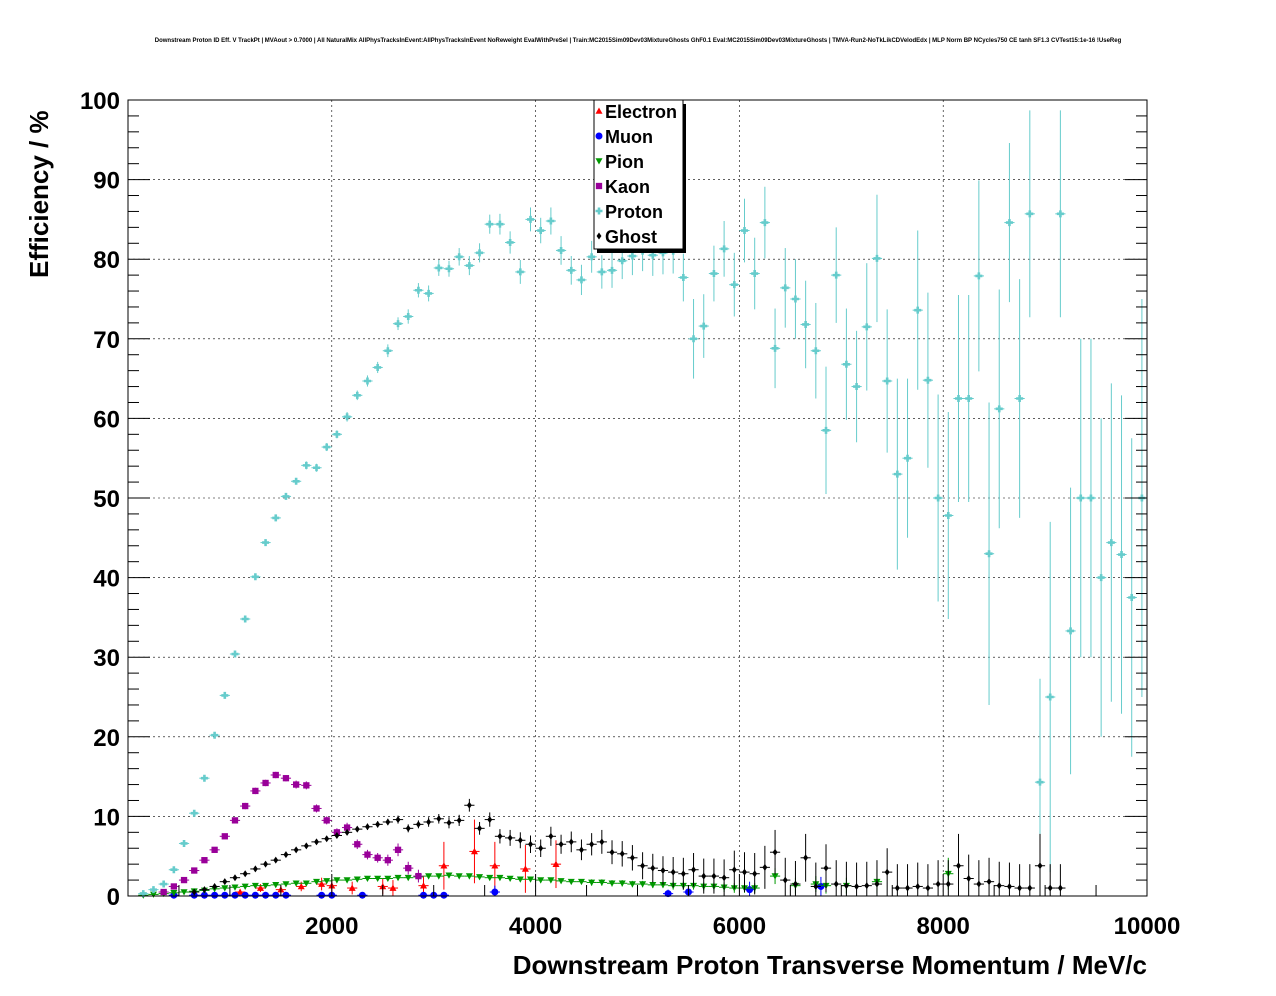  Describe the element at coordinates (624, 137) in the screenshot. I see `legend-entry-muon: Muon` at that location.